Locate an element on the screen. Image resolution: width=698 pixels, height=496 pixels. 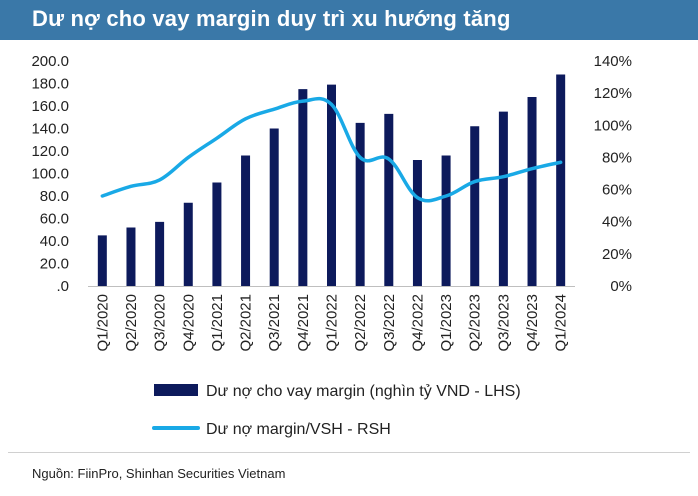
x-tick-label: Q4/2020 is located at coordinates (188, 323).